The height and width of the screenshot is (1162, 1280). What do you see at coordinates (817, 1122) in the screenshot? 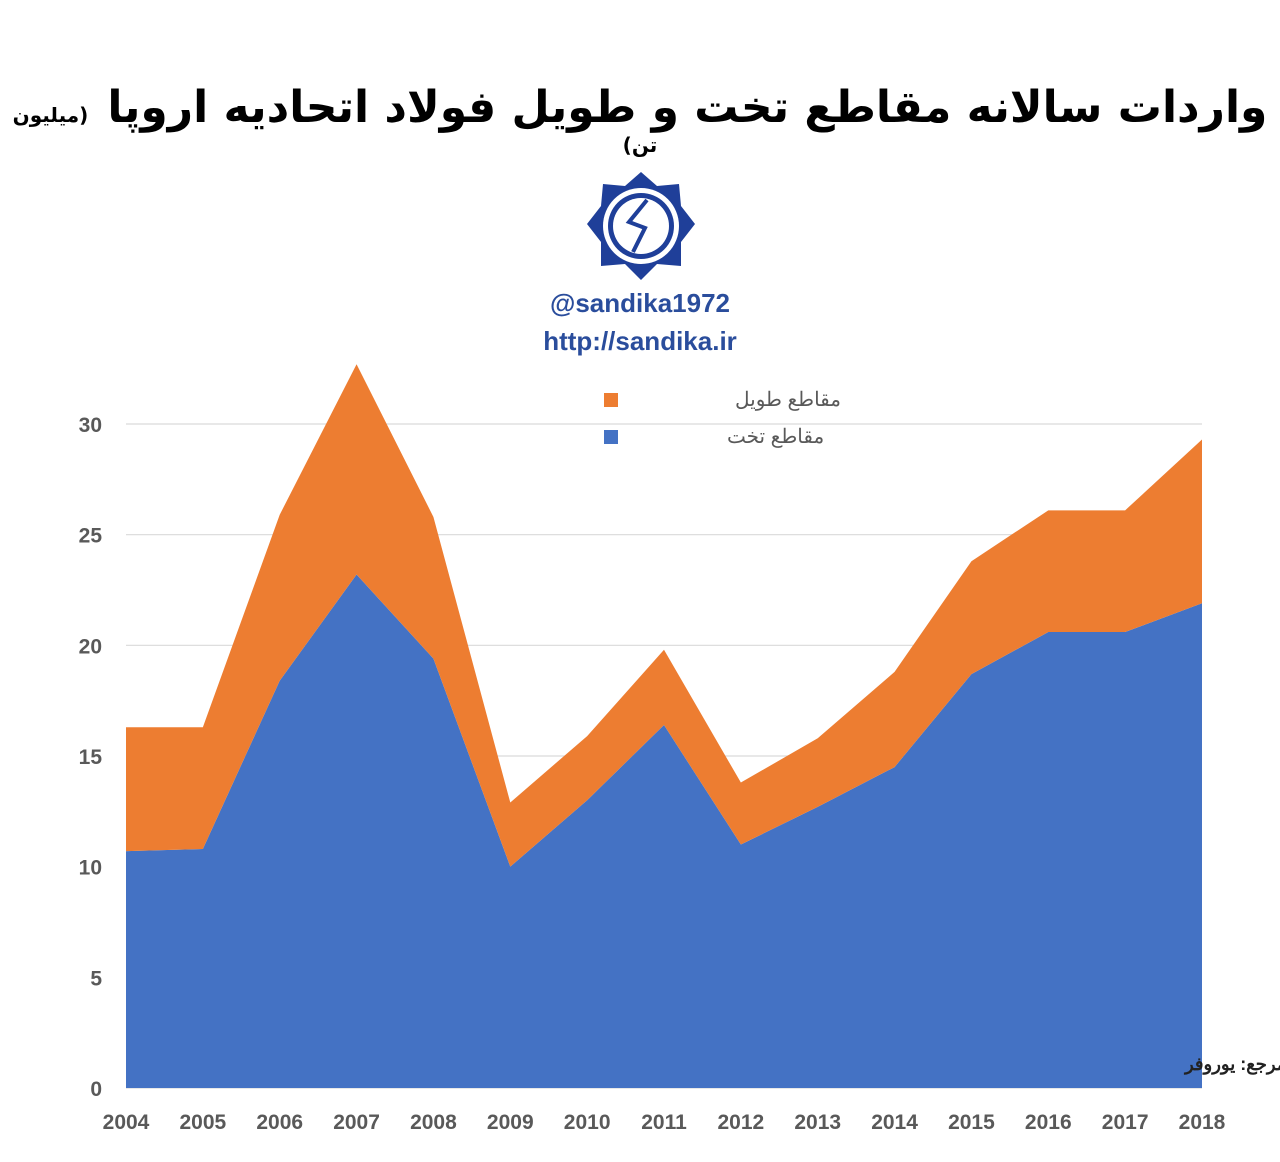
I see `x-tick-label: 2013` at bounding box center [817, 1122].